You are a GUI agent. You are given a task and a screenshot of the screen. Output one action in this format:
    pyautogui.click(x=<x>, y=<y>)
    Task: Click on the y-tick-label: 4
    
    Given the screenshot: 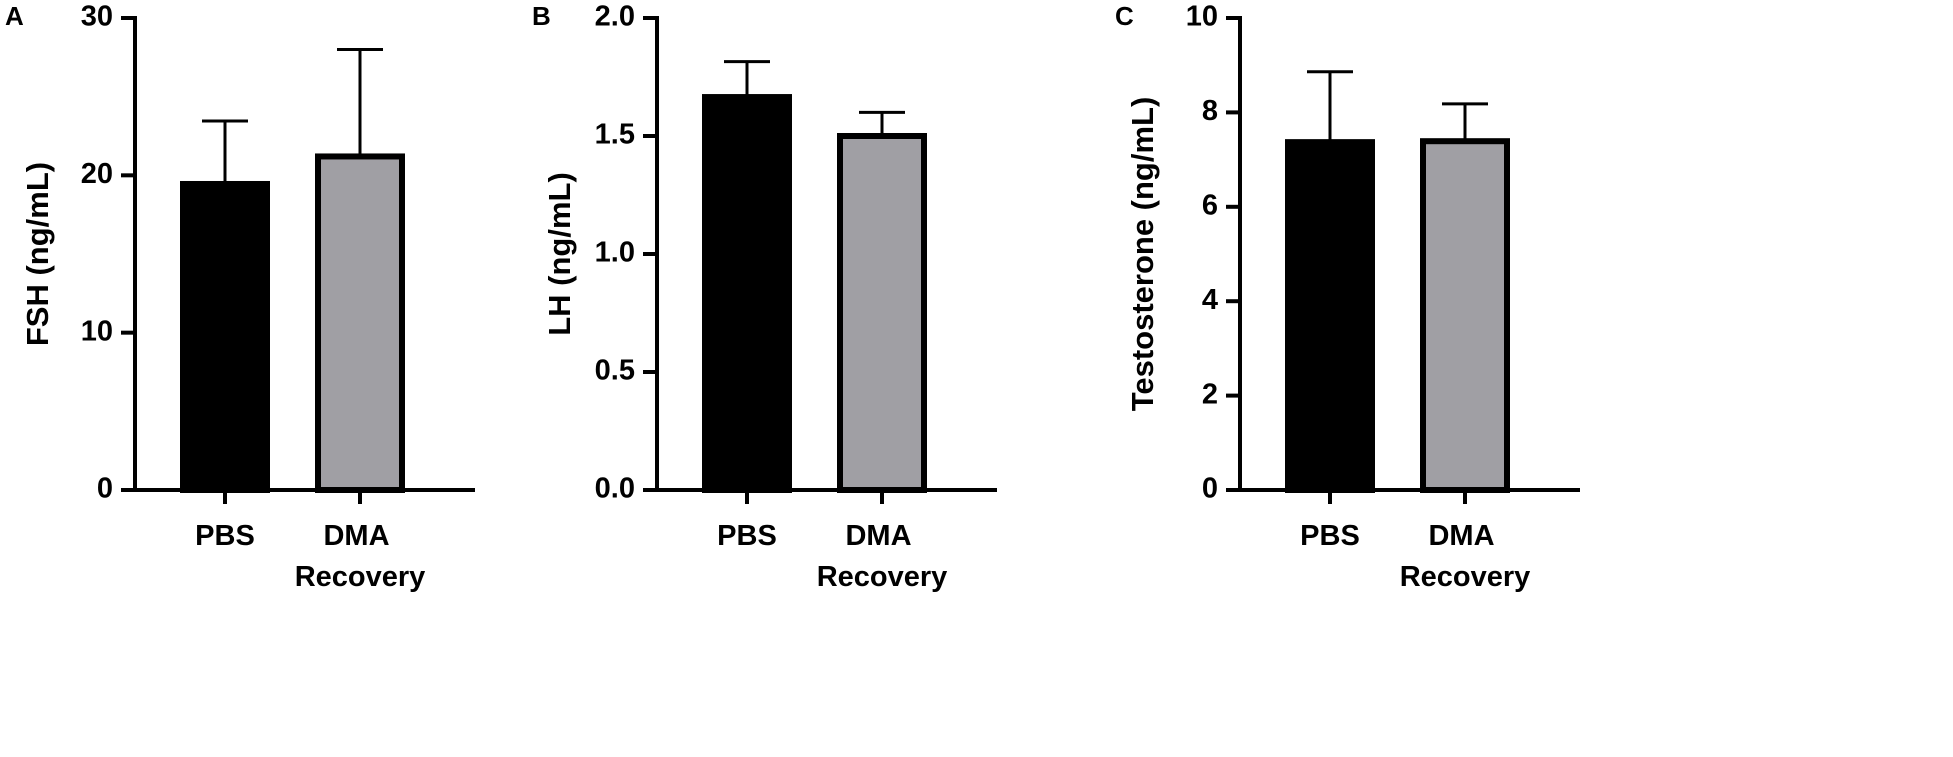 What is the action you would take?
    pyautogui.click(x=1210, y=300)
    